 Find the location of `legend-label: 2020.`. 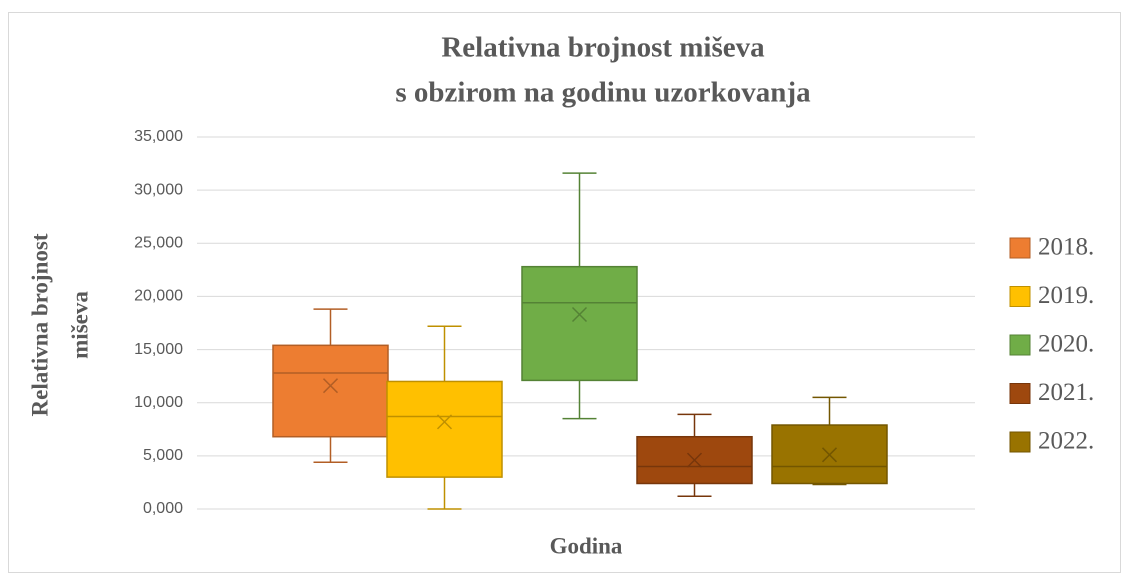

legend-label: 2020. is located at coordinates (1066, 344).